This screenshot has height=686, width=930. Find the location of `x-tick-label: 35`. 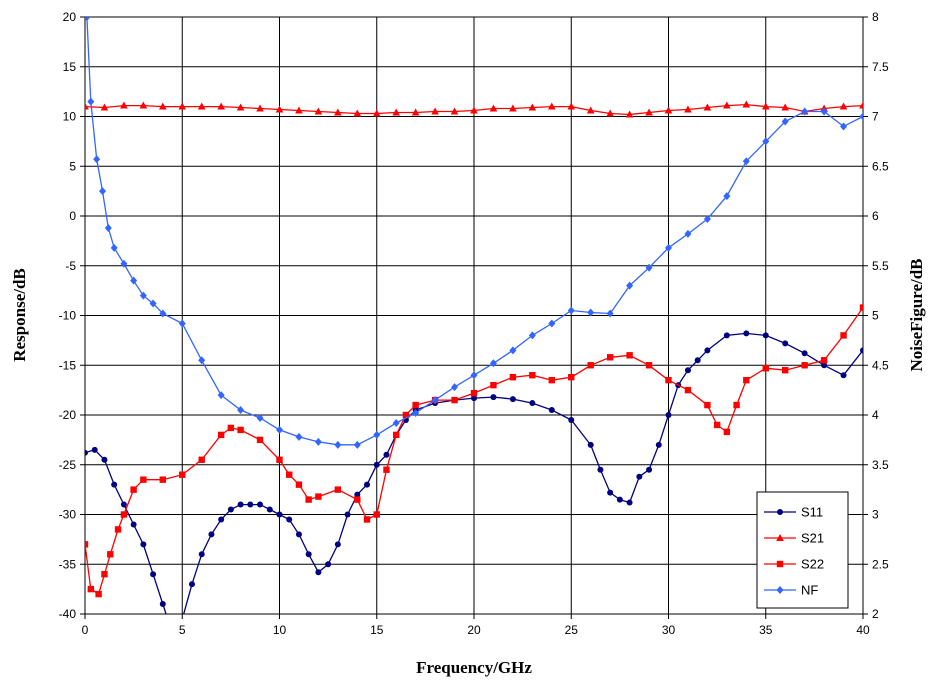

x-tick-label: 35 is located at coordinates (766, 630).